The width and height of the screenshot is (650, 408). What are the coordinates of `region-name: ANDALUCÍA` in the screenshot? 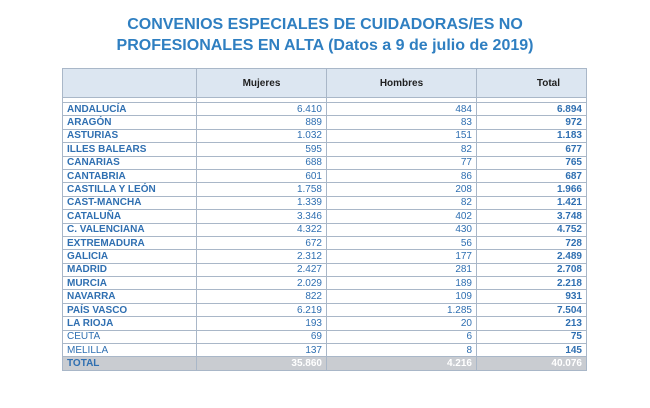 It's located at (129, 109).